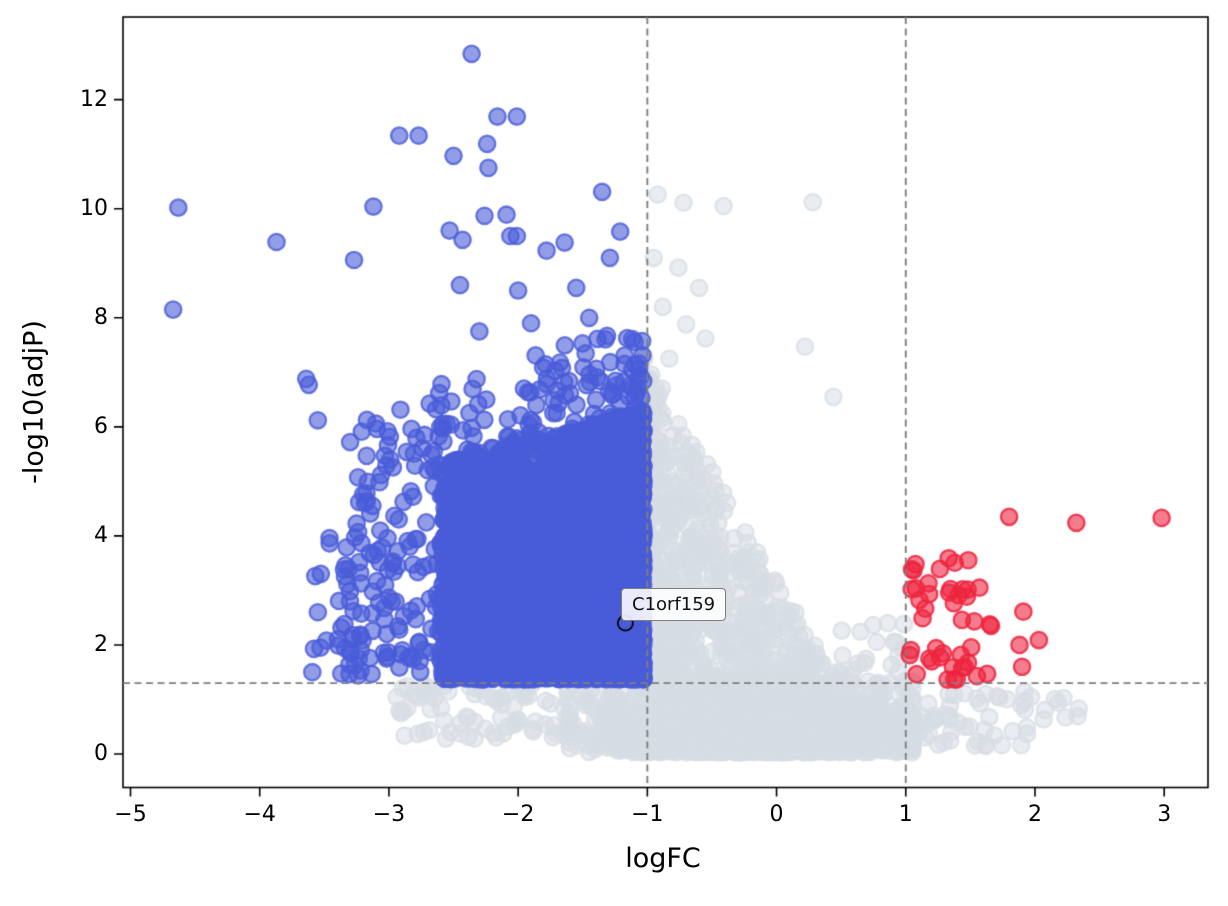 The height and width of the screenshot is (906, 1228). Describe the element at coordinates (674, 604) in the screenshot. I see `gene-annotation-label: C1orf159` at that location.